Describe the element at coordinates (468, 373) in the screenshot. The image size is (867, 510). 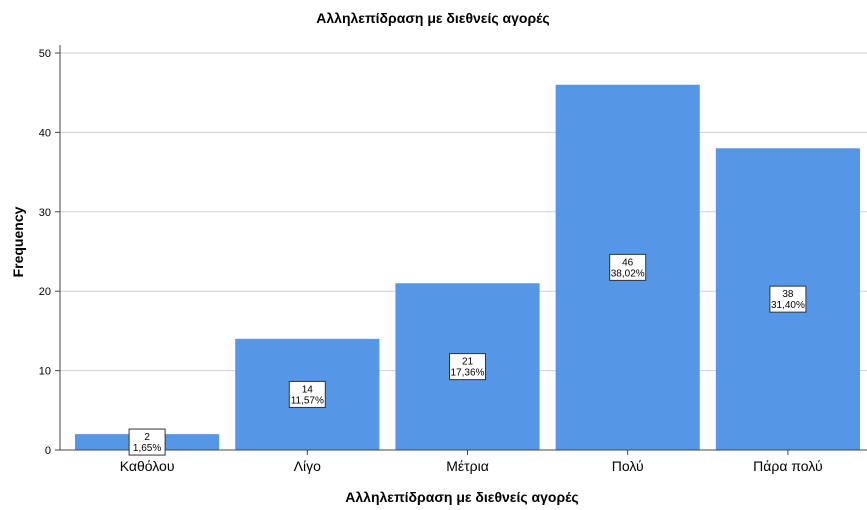
I see `data-label-percent: 17,36%` at that location.